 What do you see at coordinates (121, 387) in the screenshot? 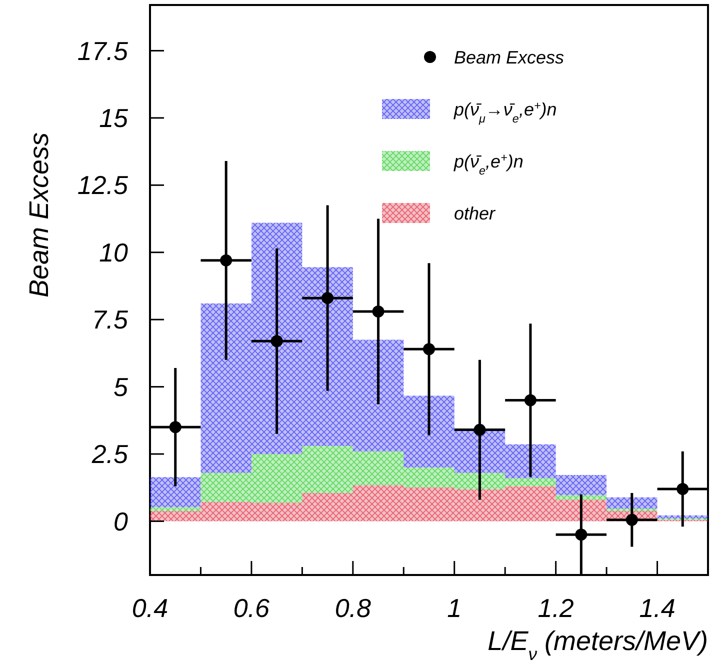
I see `y-tick-label: 5` at bounding box center [121, 387].